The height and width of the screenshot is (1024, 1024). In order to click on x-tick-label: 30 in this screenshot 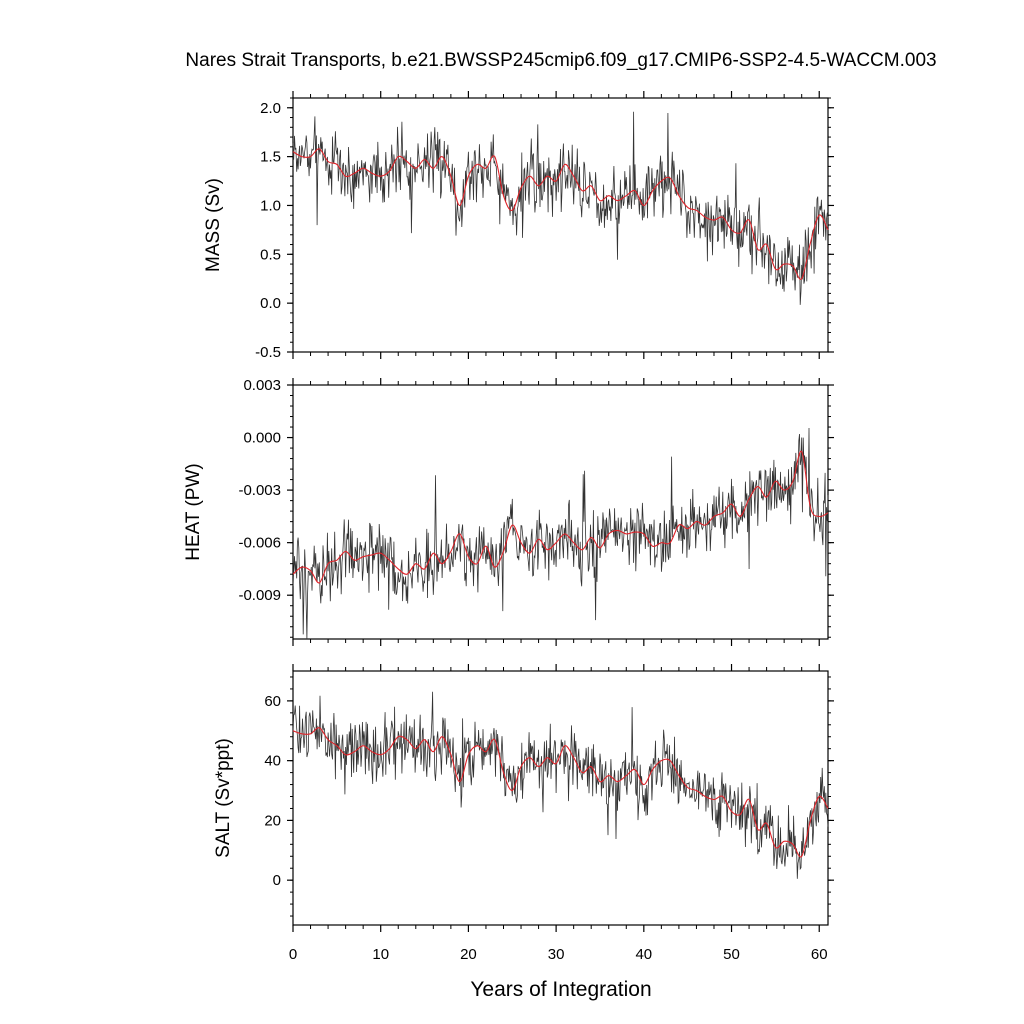, I will do `click(556, 954)`.